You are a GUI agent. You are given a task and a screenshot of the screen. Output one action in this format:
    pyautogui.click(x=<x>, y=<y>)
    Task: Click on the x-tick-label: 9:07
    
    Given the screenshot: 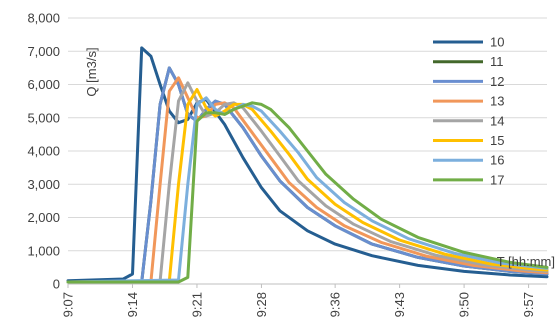 What is the action you would take?
    pyautogui.click(x=68, y=304)
    